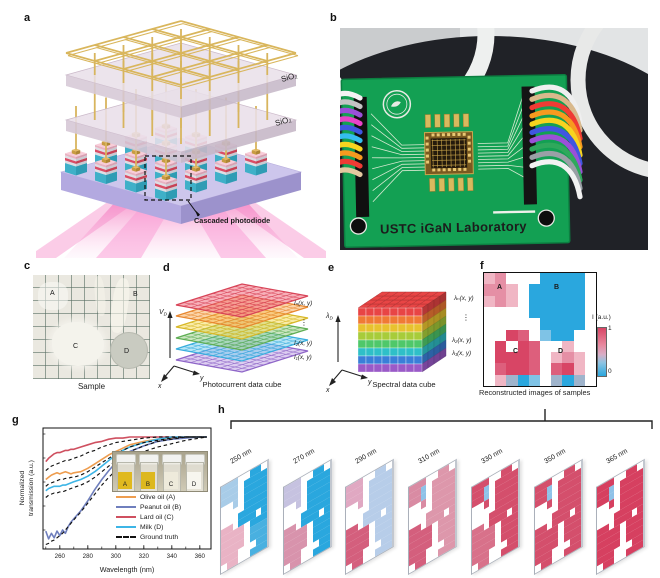 The height and width of the screenshot is (578, 660). I want to click on wavelength-label: 310 nm, so click(429, 456).